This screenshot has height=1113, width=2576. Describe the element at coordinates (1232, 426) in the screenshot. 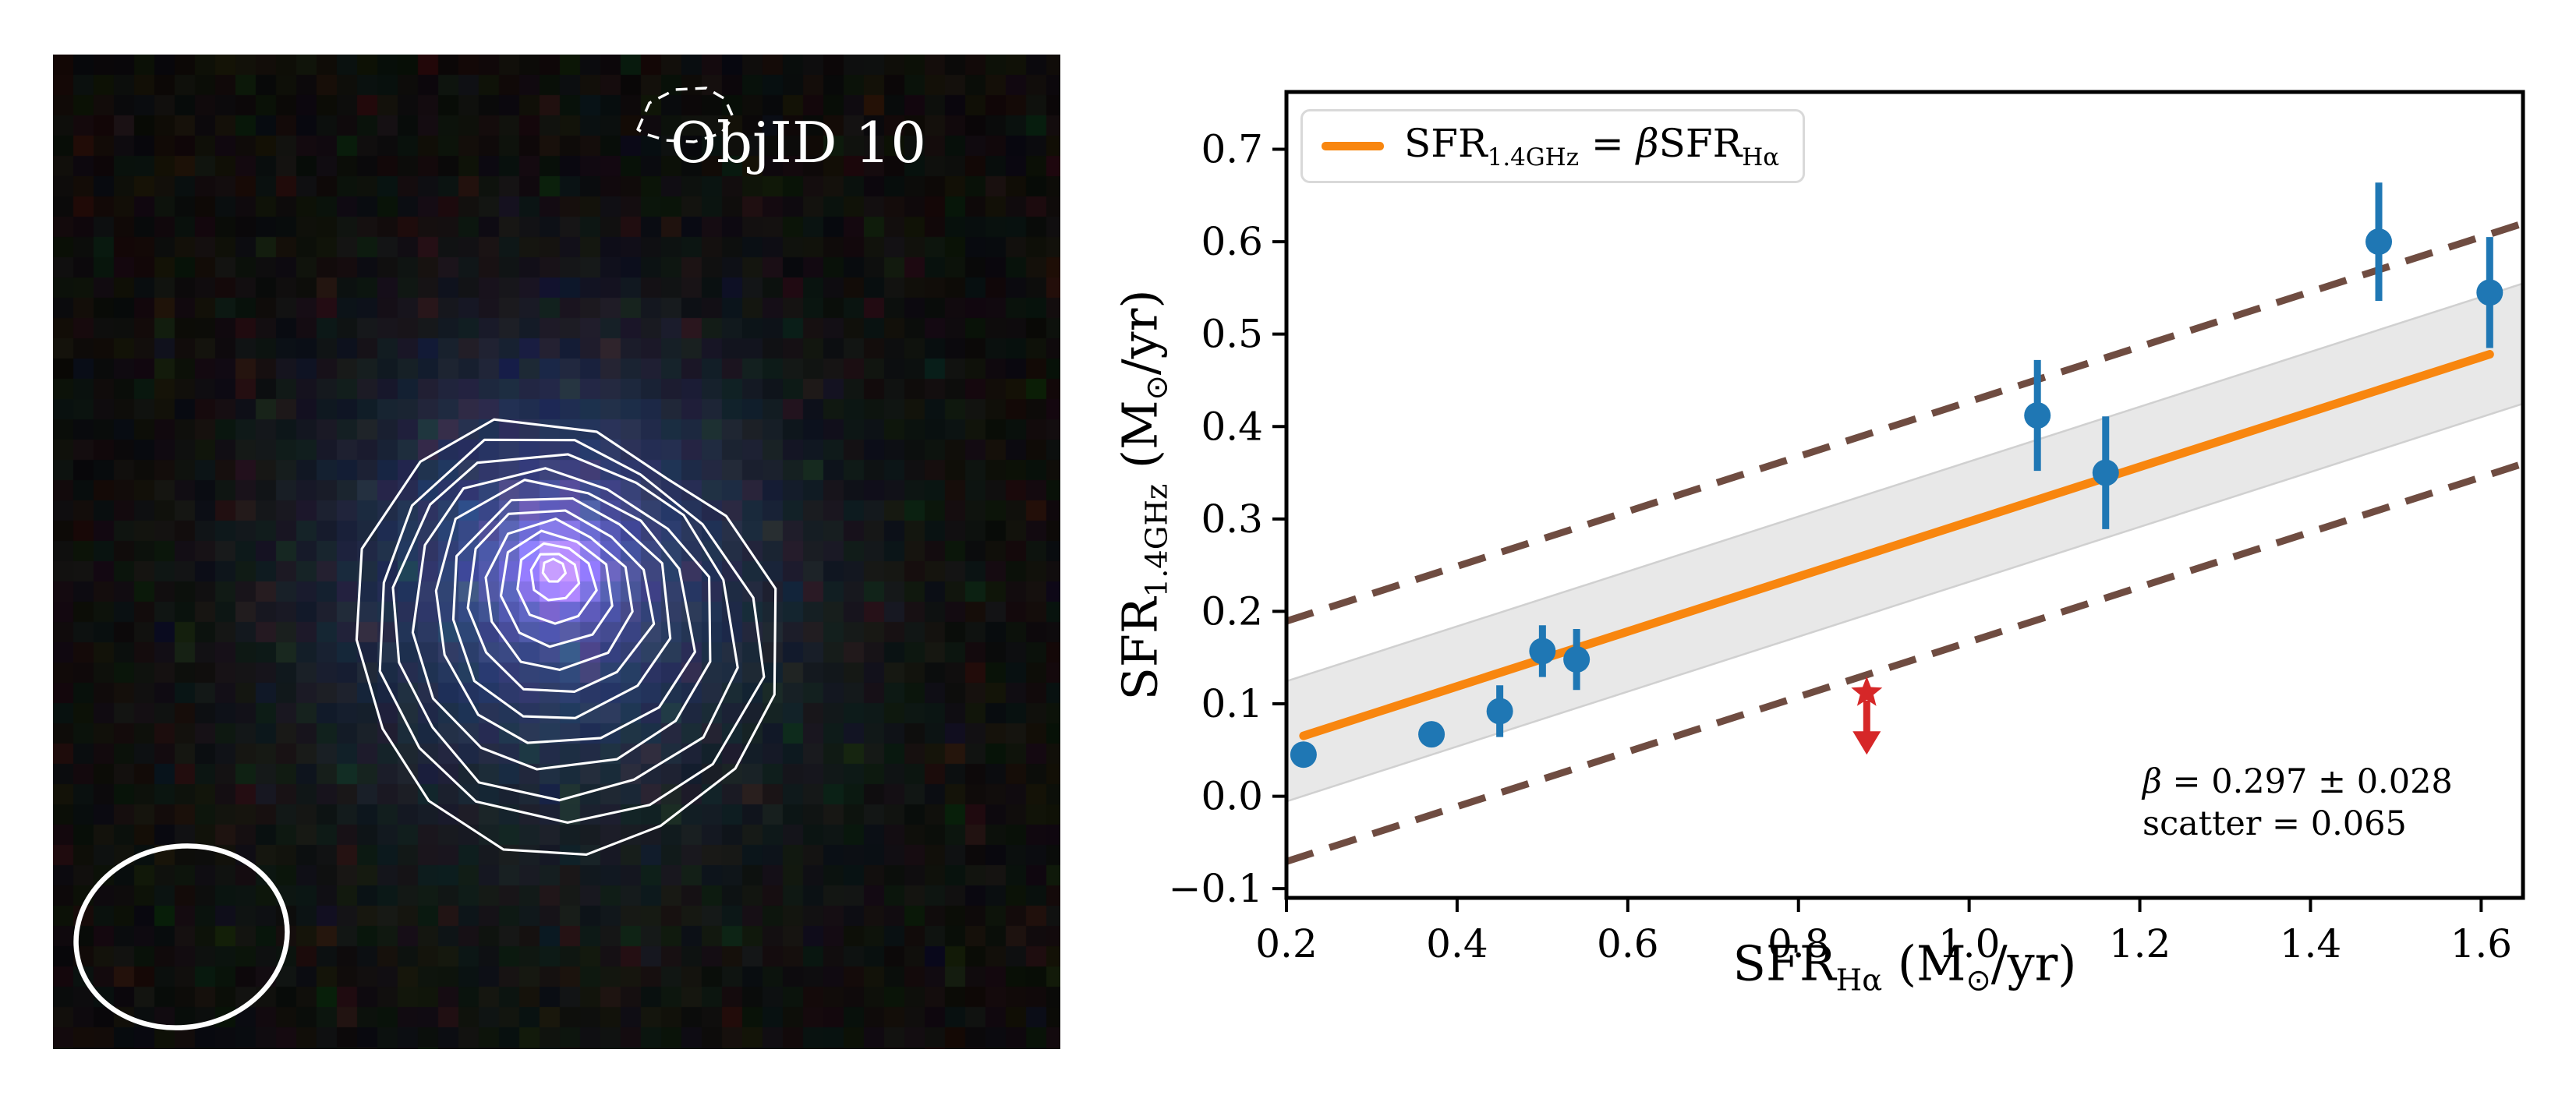

I see `y-tick-label: 0.4` at that location.